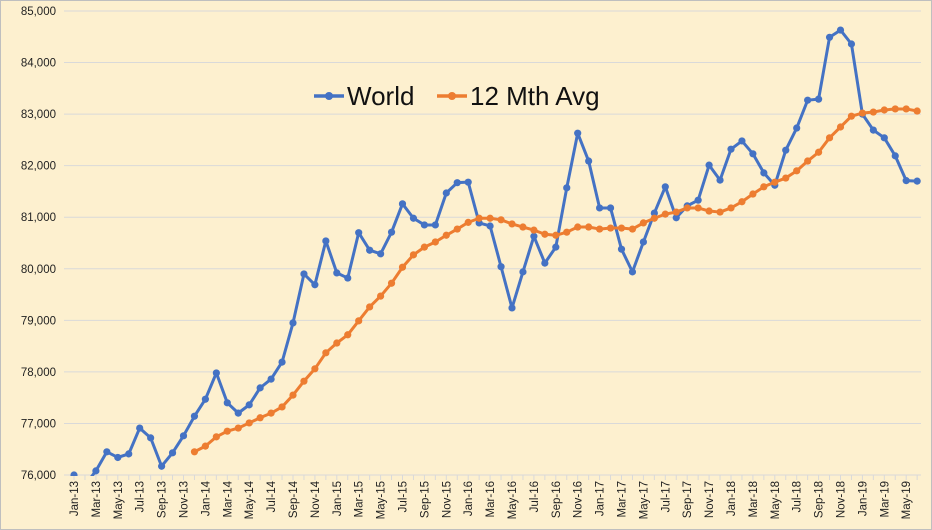 This screenshot has width=932, height=530. Describe the element at coordinates (469, 498) in the screenshot. I see `x-tick-label: Jan-16` at that location.